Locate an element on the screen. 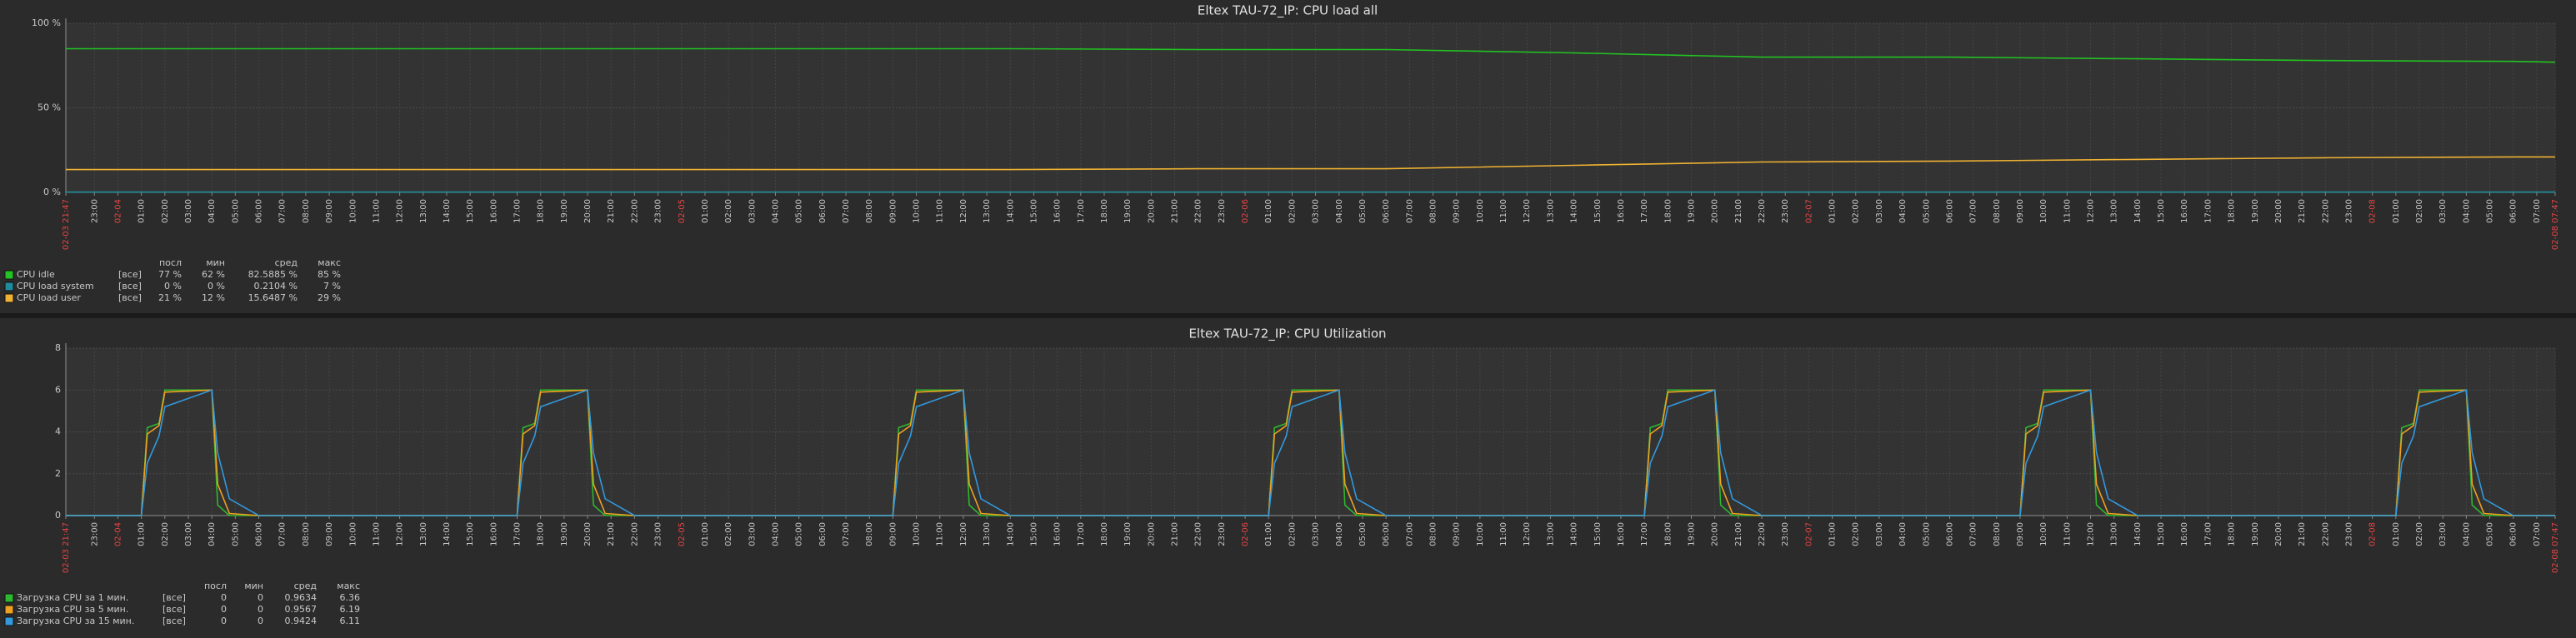 Image resolution: width=2576 pixels, height=638 pixels. y-tick-label: 0 is located at coordinates (58, 515).